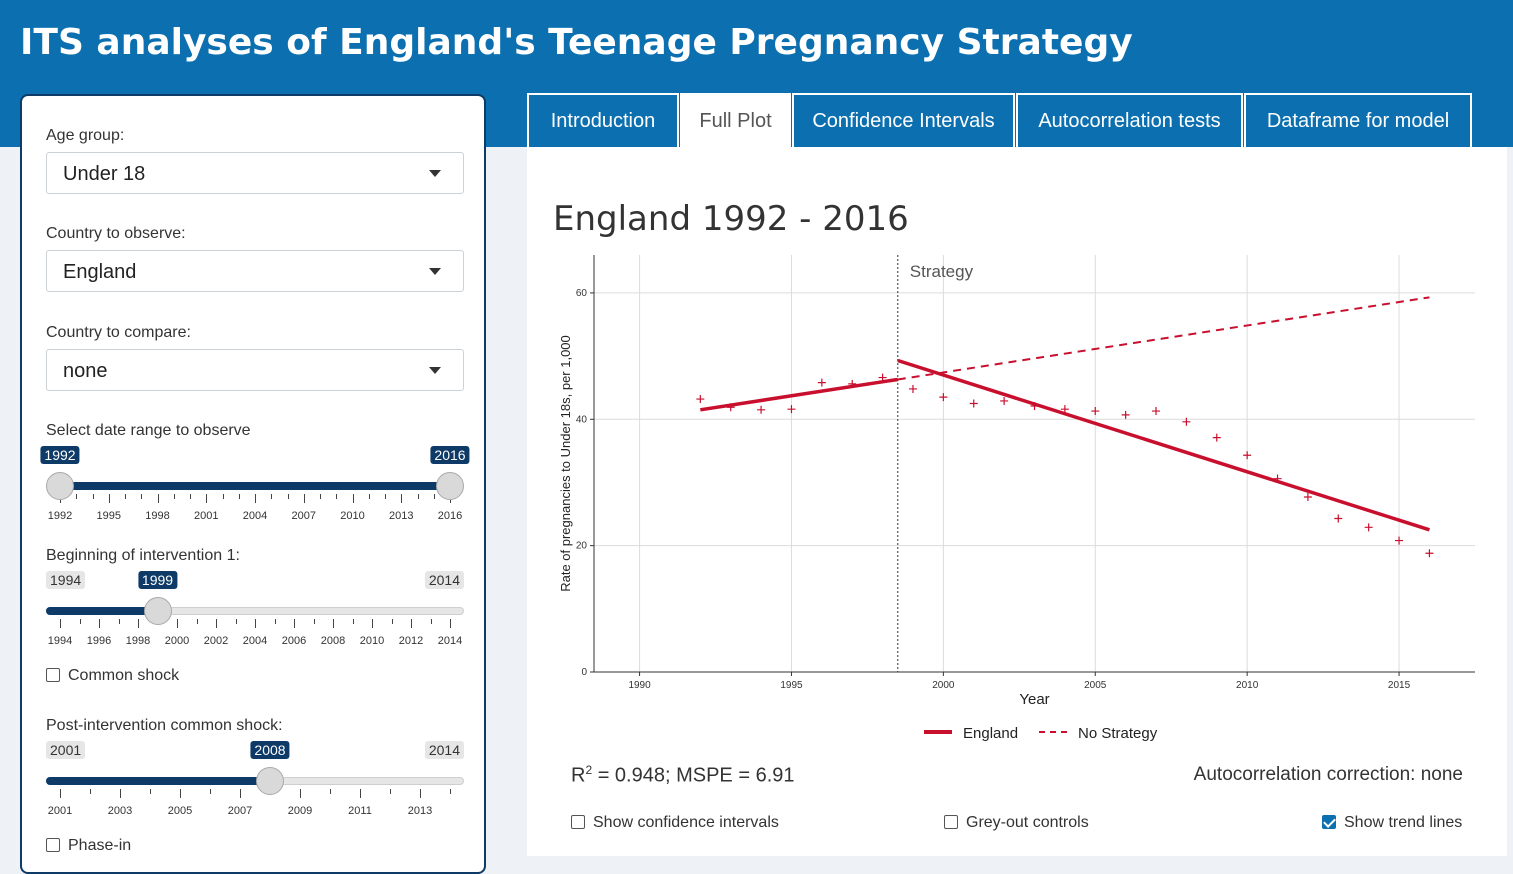  What do you see at coordinates (360, 811) in the screenshot?
I see `slider-tick-label: 2011` at bounding box center [360, 811].